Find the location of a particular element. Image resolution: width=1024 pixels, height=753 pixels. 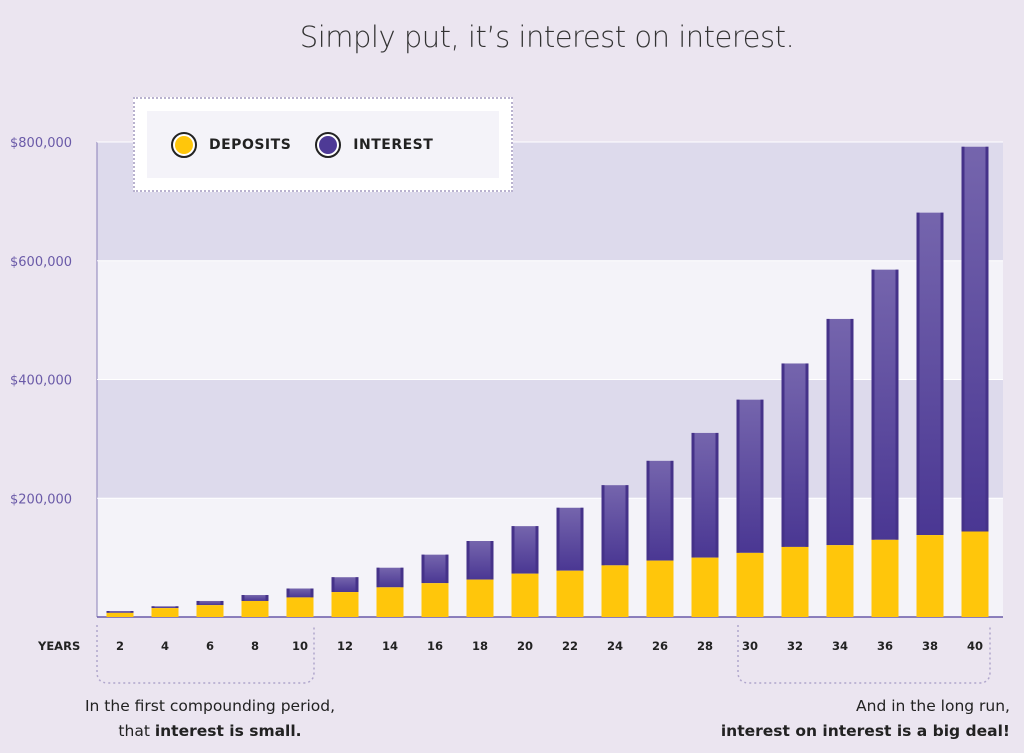

y-tick-label: $200,000 is located at coordinates (41, 499).